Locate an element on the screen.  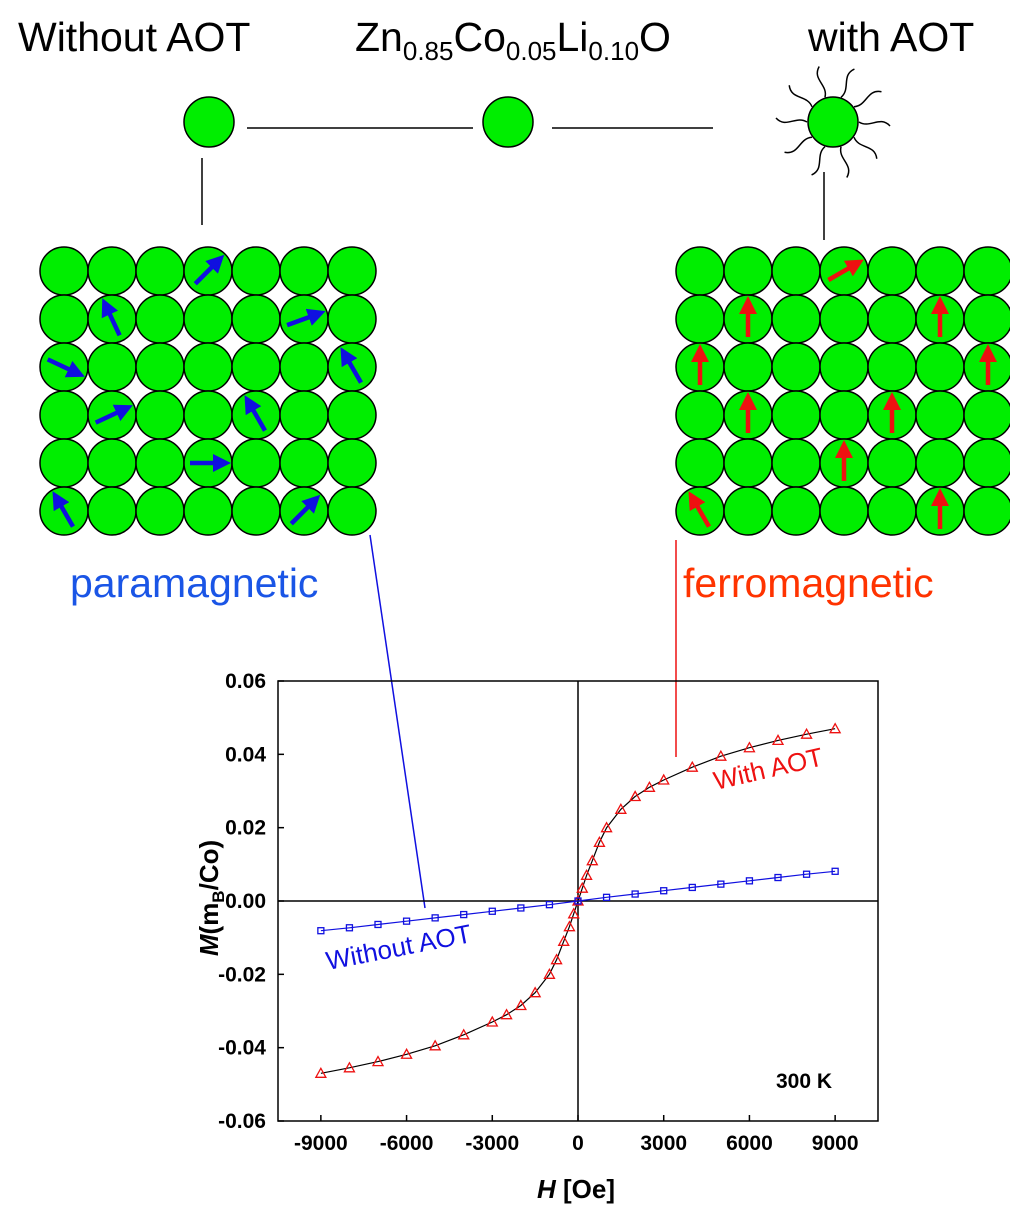
y-tick-label: 0.02 is located at coordinates (245, 828).